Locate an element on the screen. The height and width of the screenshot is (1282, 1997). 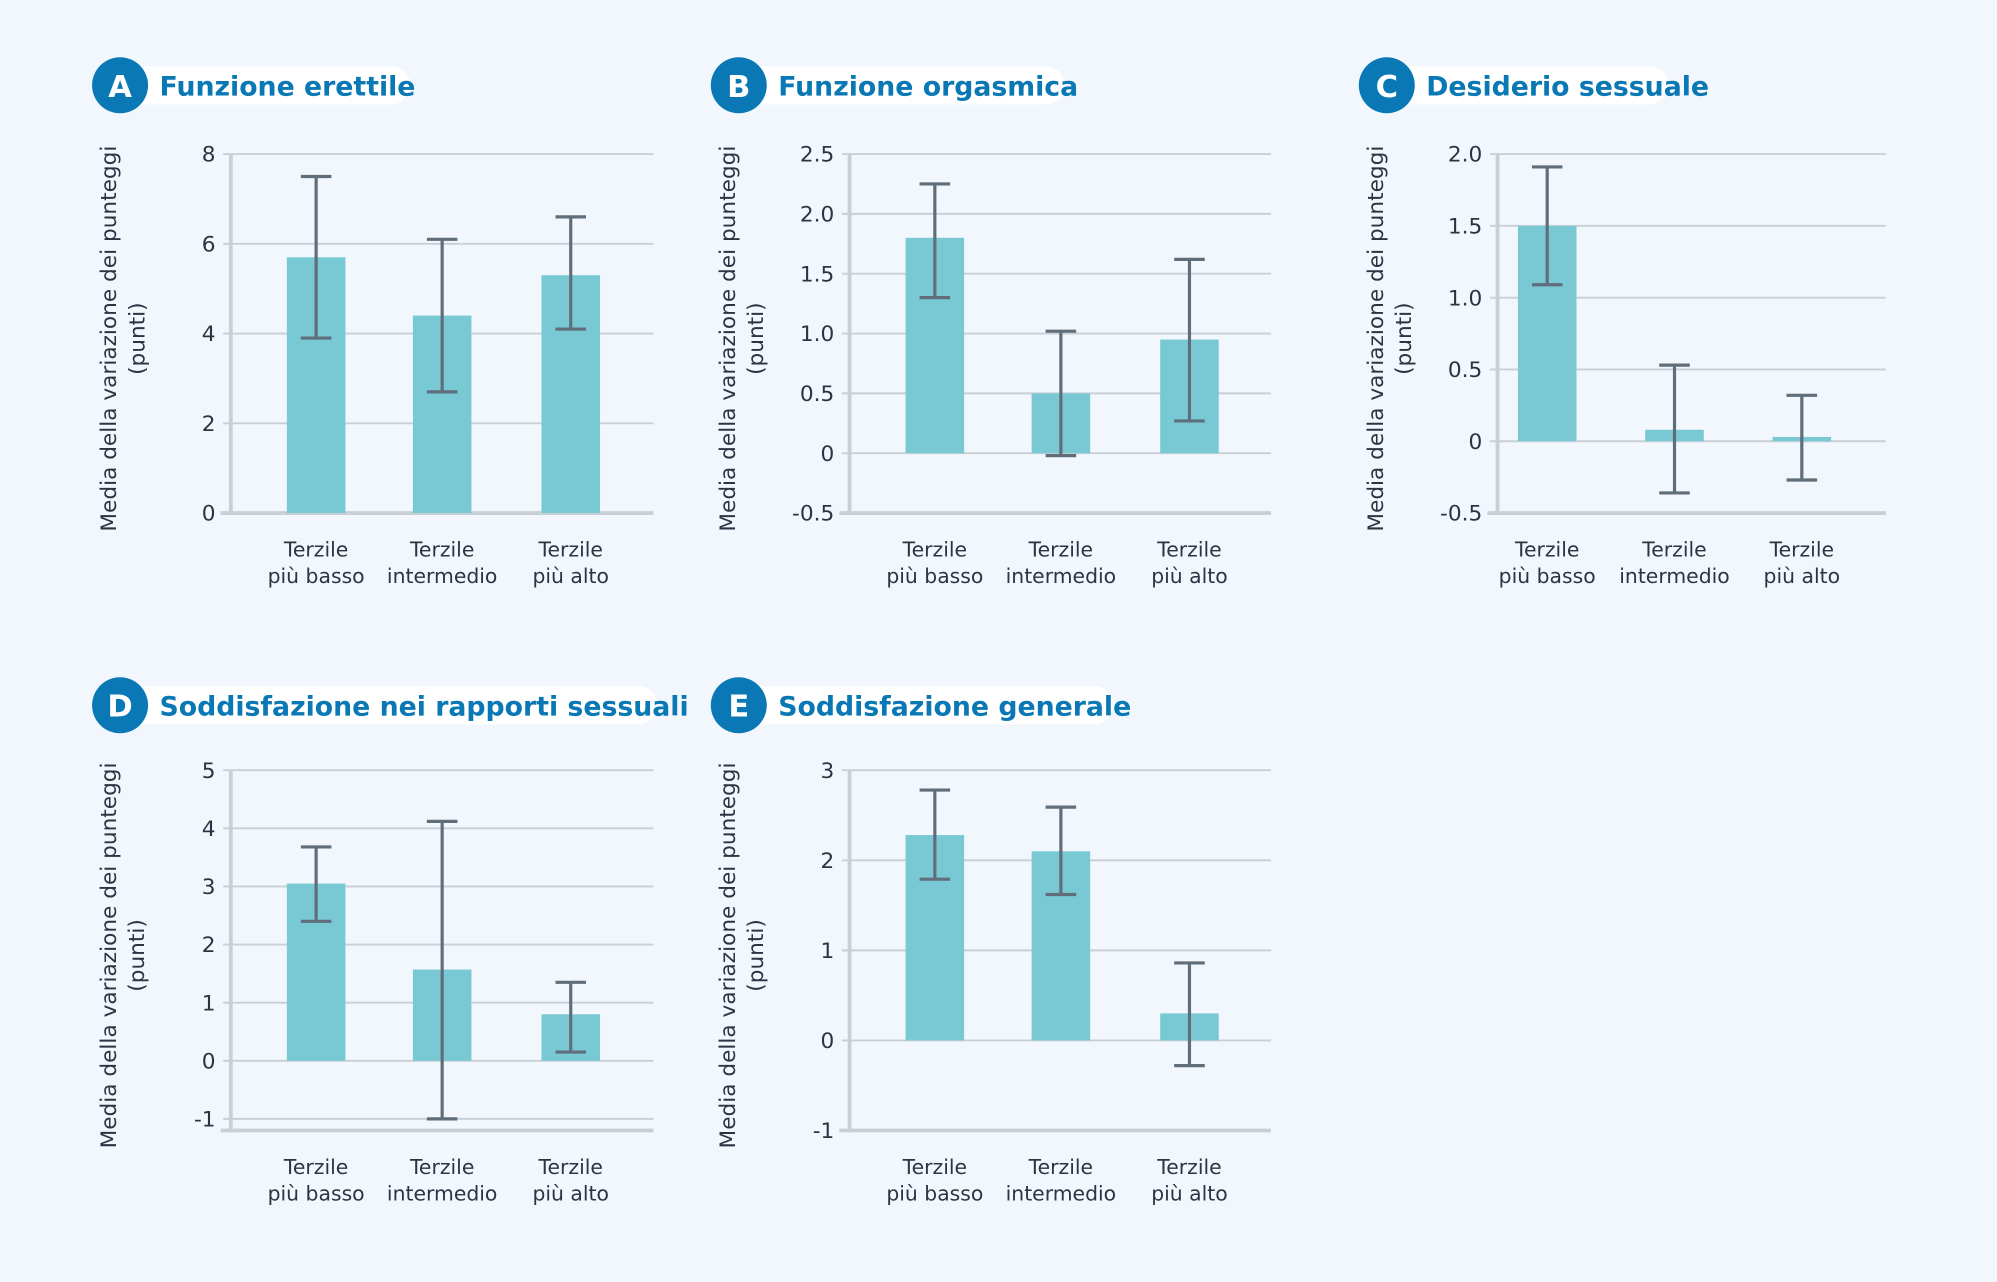
panel-title: Desiderio sessuale is located at coordinates (1567, 86).